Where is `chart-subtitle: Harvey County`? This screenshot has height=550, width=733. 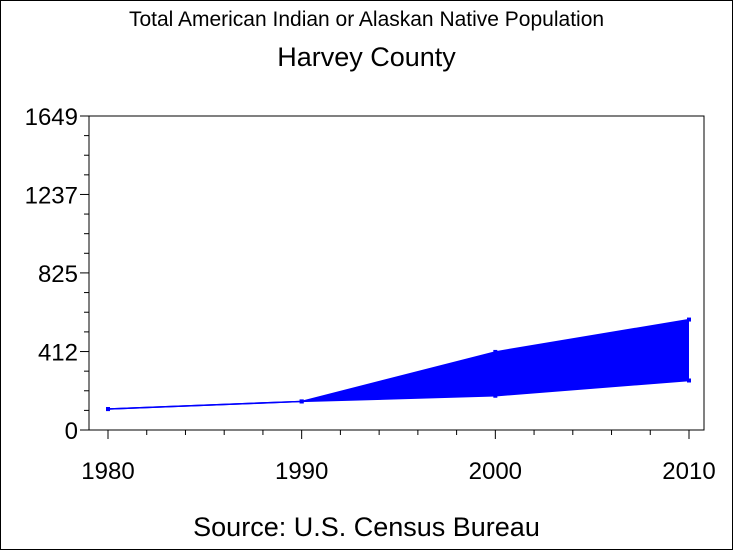
chart-subtitle: Harvey County is located at coordinates (366, 57).